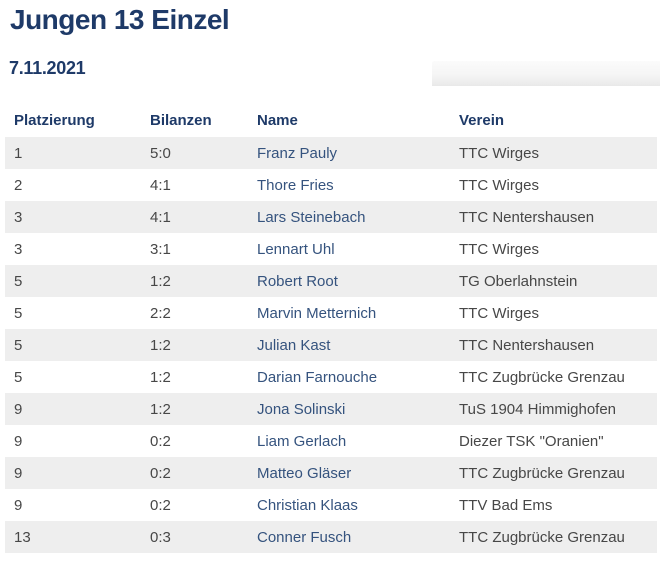  I want to click on table-row: 5 1:2 Robert Root TG Oberlahnstein, so click(331, 281).